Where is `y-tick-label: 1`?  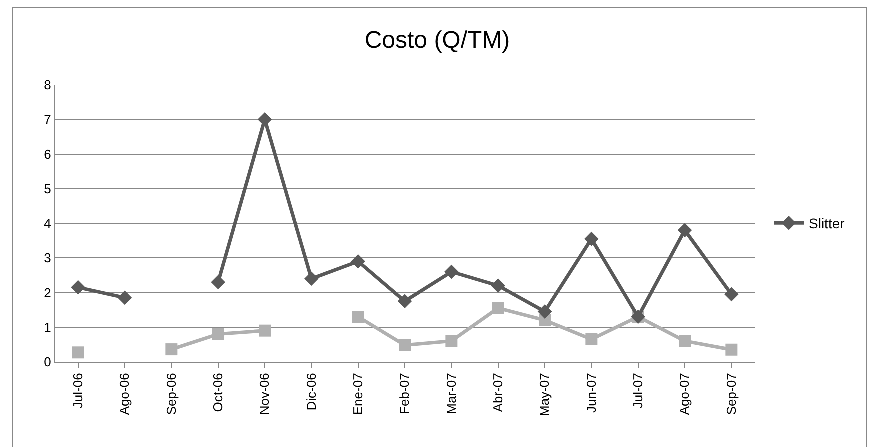 y-tick-label: 1 is located at coordinates (48, 327).